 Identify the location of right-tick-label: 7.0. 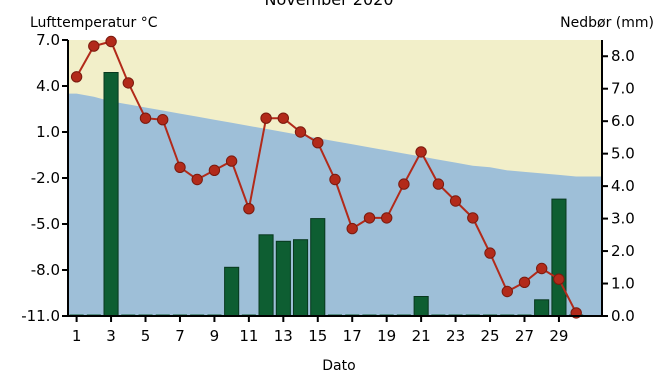
(623, 89).